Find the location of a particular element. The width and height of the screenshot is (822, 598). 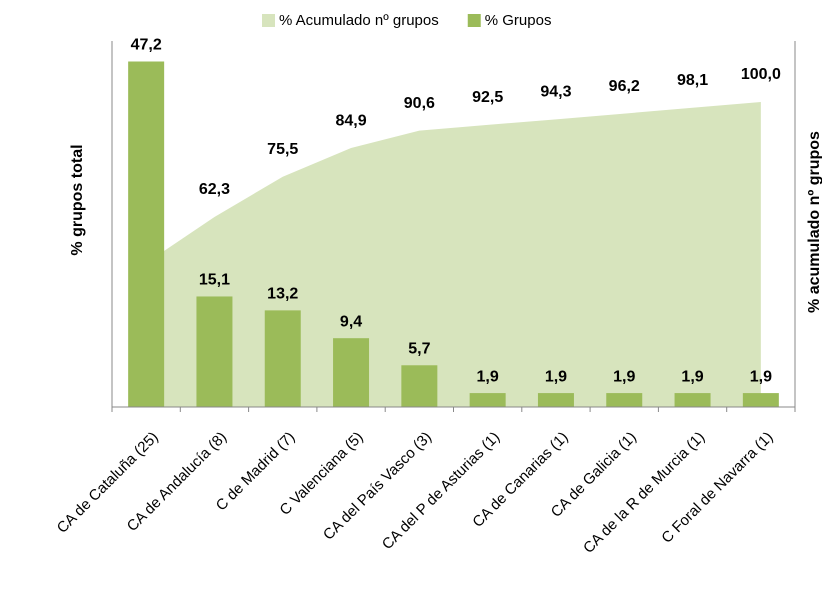

legend-label: % Acumulado nº grupos is located at coordinates (359, 20).